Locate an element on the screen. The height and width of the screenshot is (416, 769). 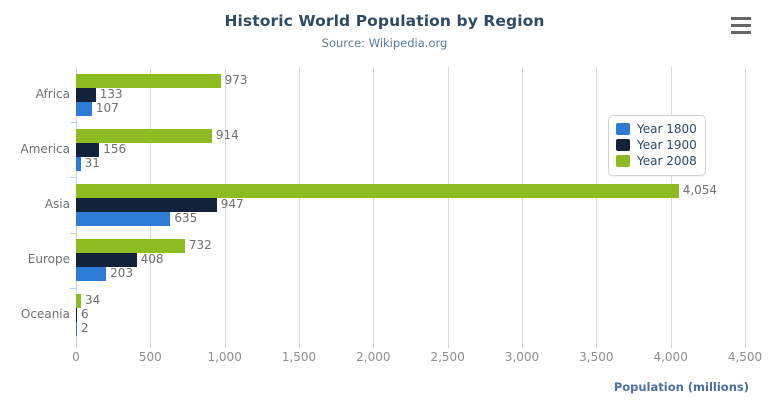
bar-value-label: 31 is located at coordinates (92, 162).